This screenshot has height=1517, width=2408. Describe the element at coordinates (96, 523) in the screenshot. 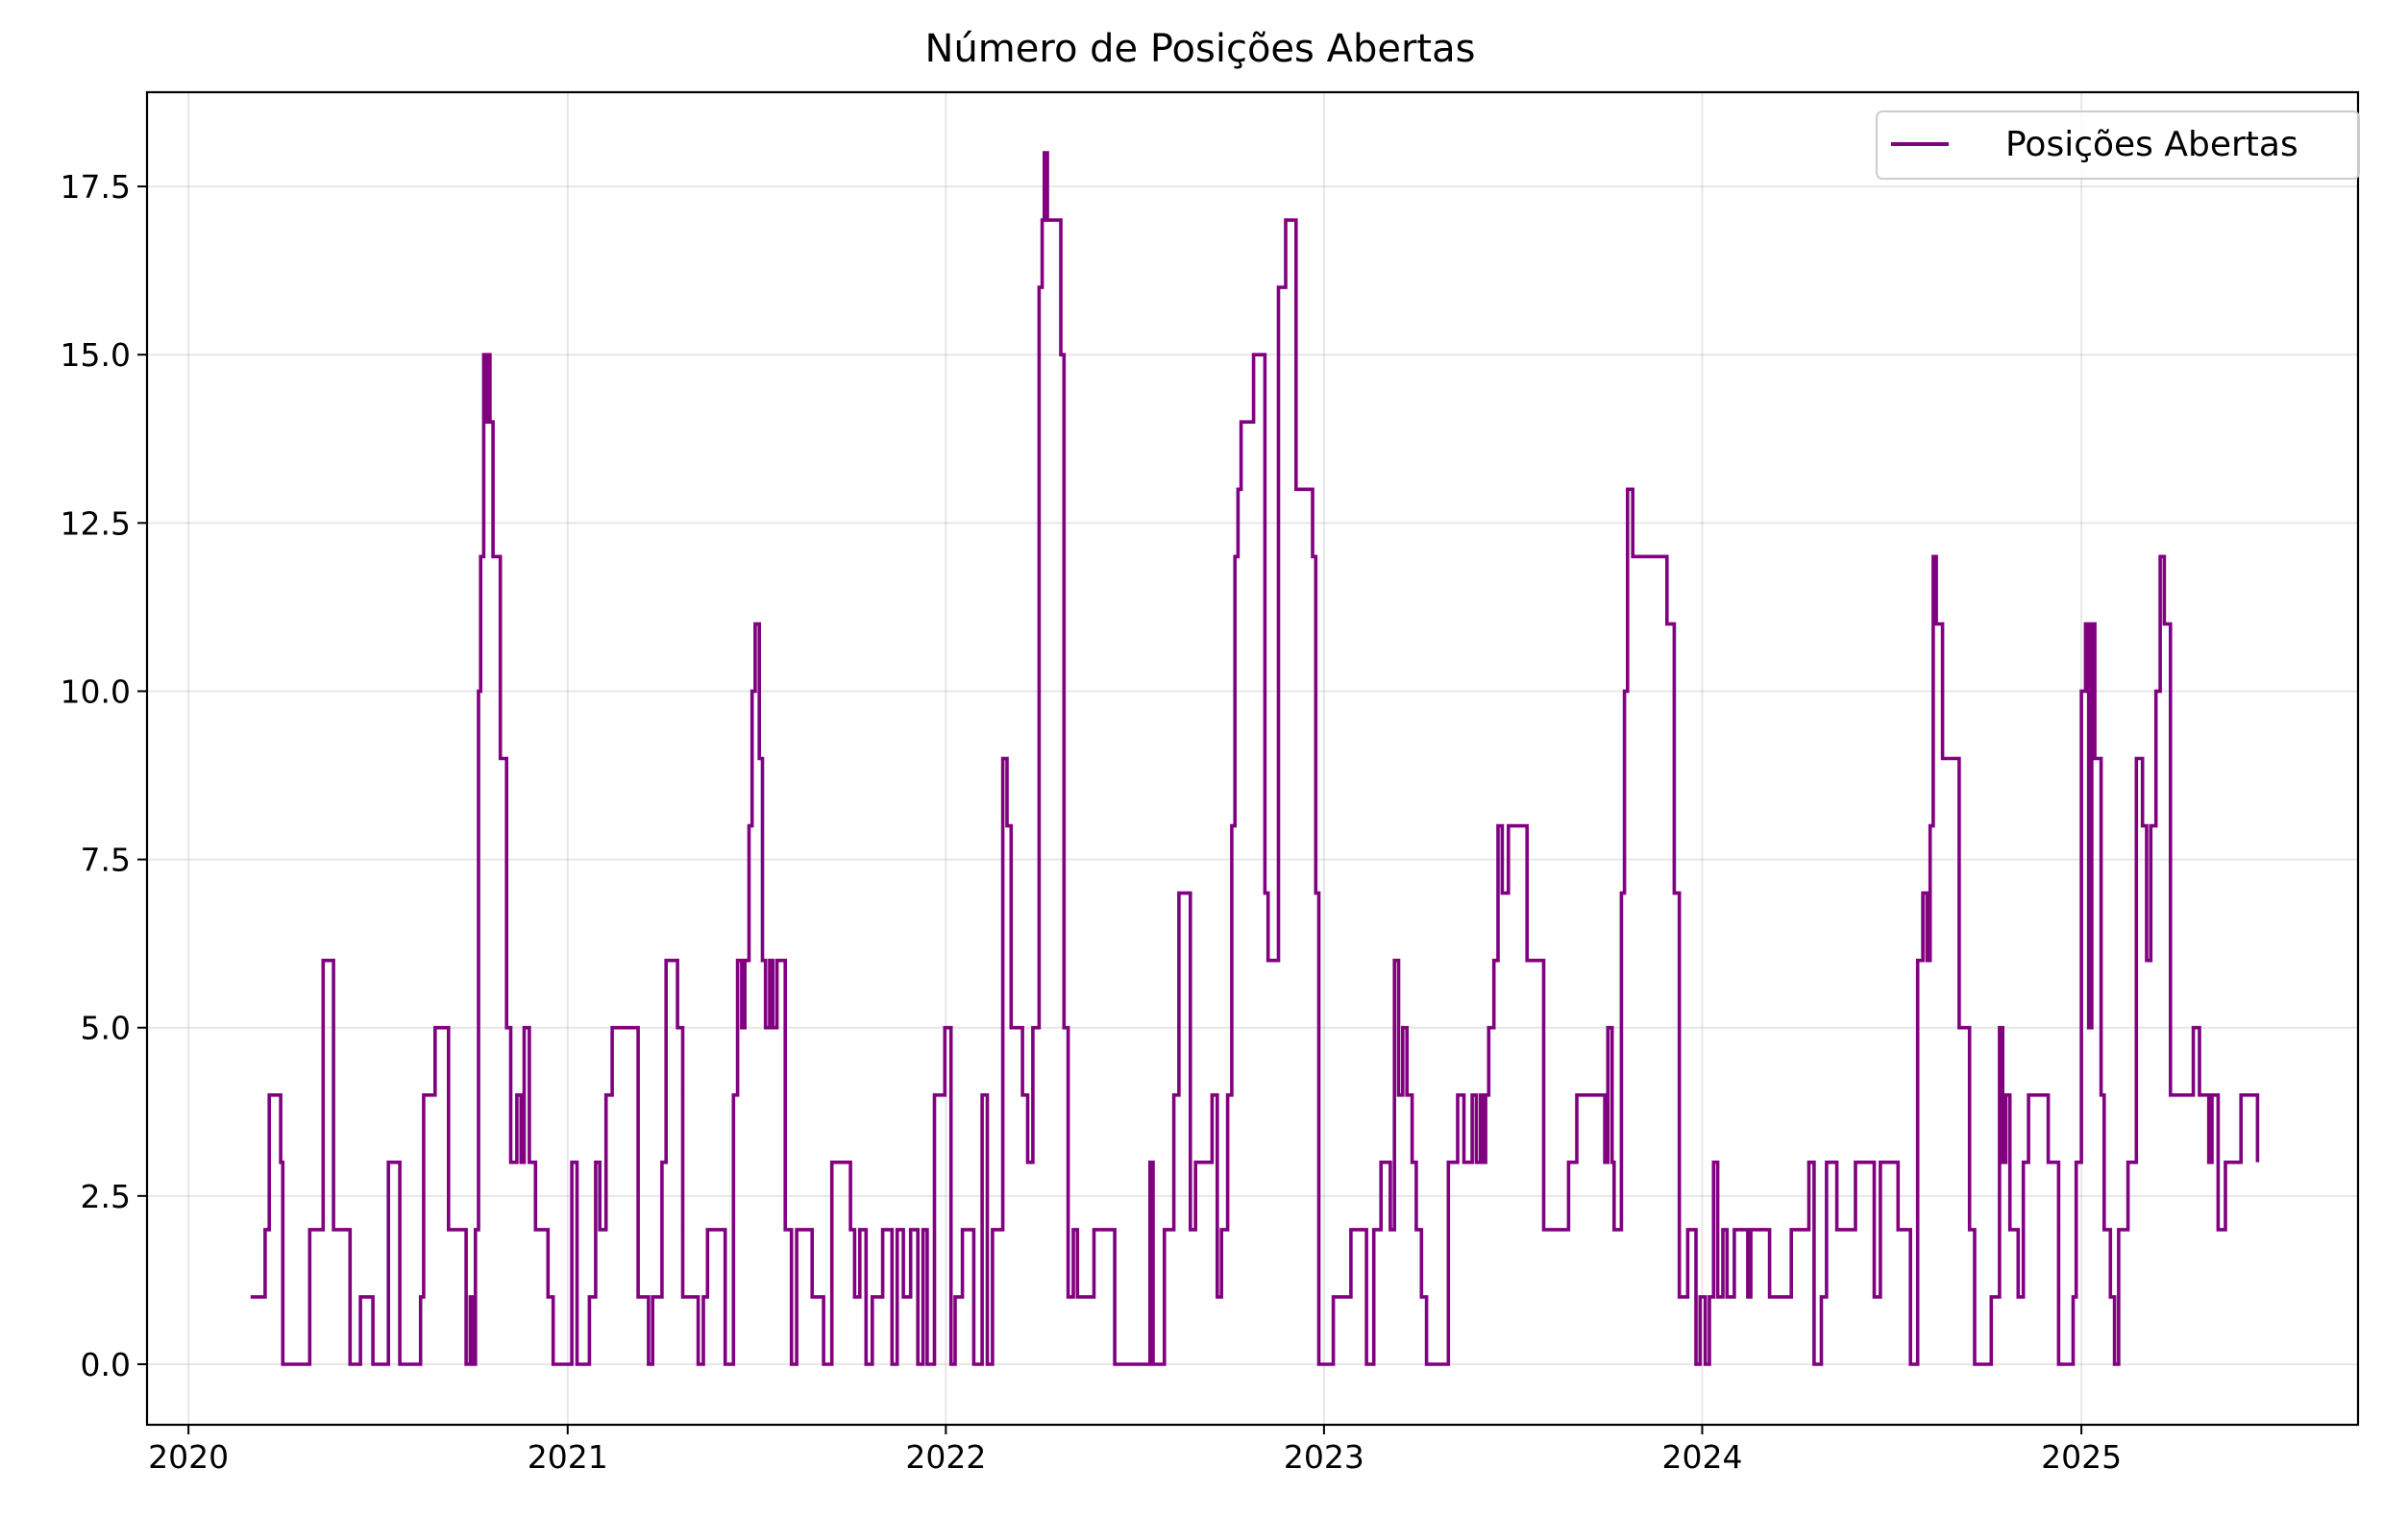

I see `y-tick-label: 12.5` at that location.